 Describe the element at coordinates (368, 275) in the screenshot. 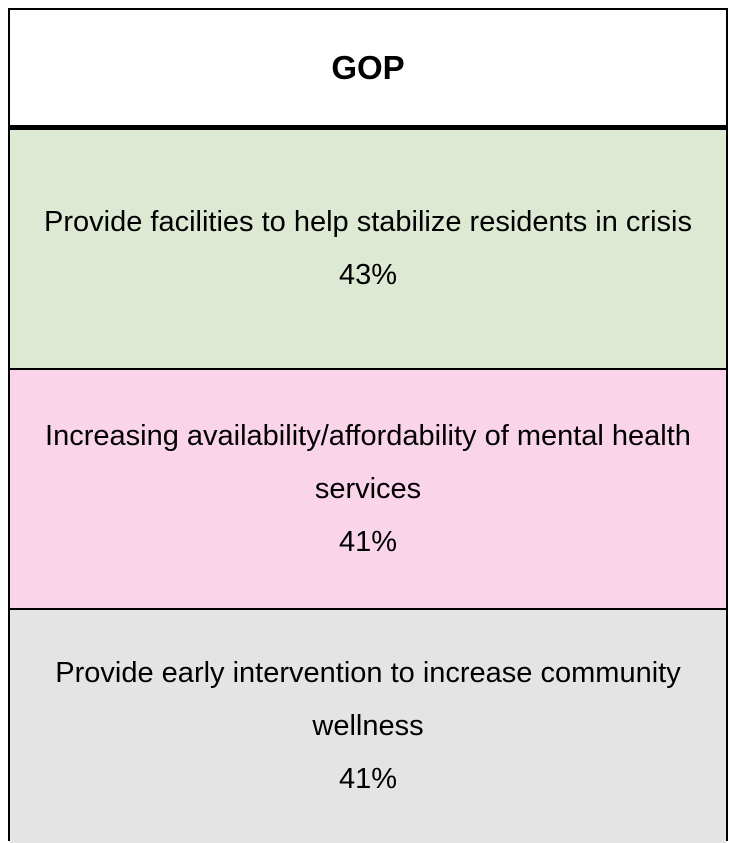

I see `row-value: 43%` at that location.